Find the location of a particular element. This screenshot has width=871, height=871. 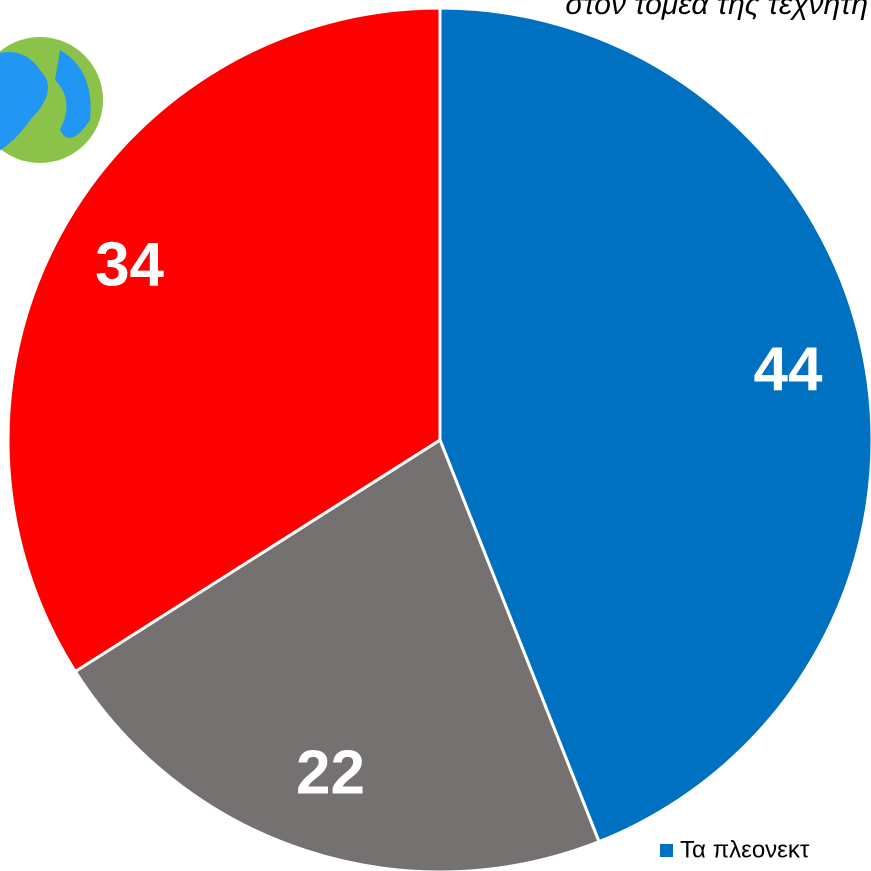

legend-label: Τα πλεονεκτ is located at coordinates (745, 849).